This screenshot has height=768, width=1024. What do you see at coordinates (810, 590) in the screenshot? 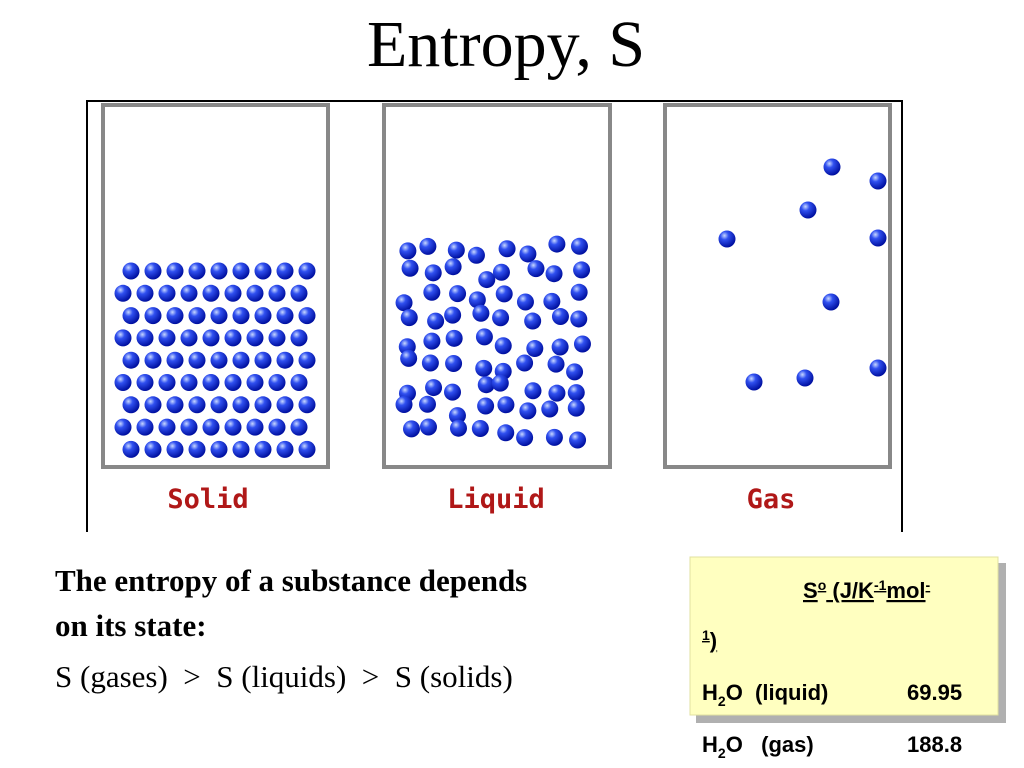
I see `header-part: S` at bounding box center [810, 590].